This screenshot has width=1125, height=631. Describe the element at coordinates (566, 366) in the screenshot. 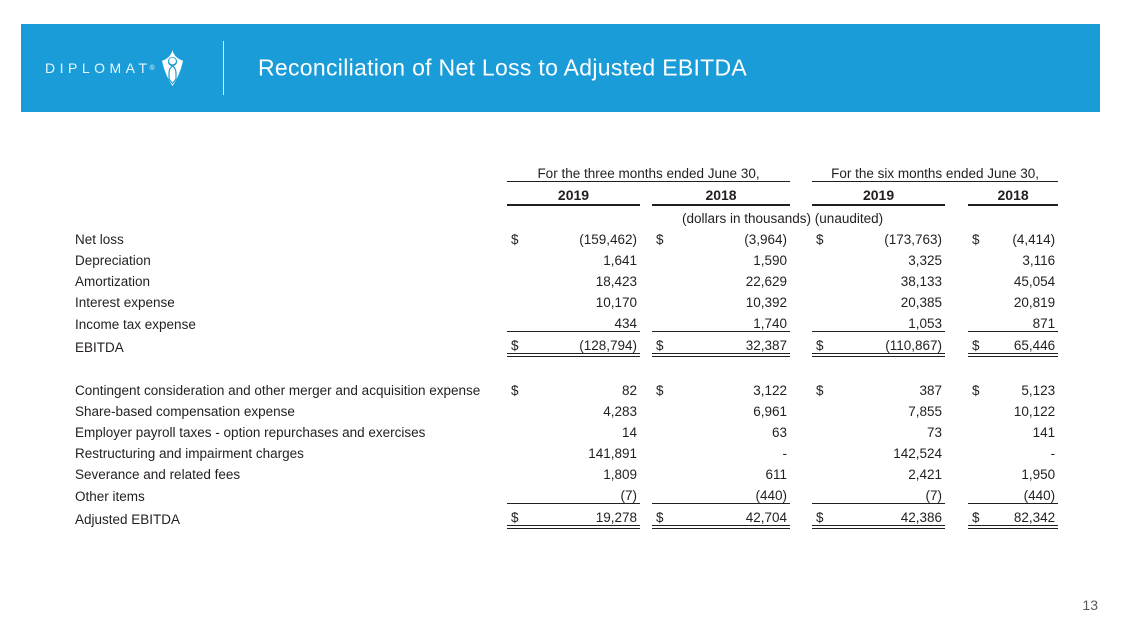

I see `section-spacer` at that location.